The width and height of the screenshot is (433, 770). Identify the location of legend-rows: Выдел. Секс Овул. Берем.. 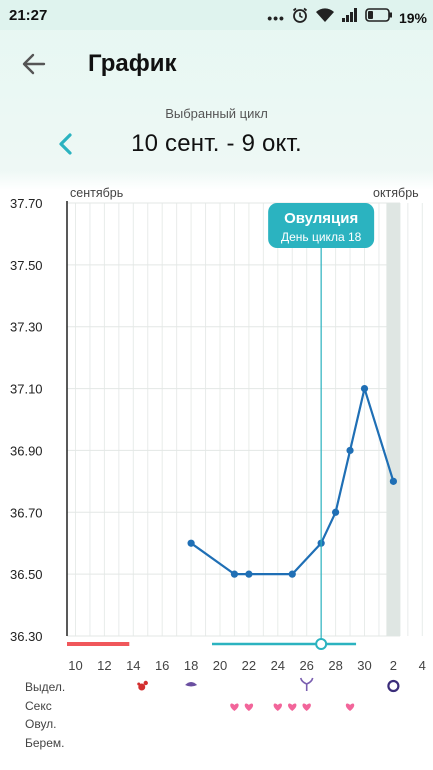
(212, 713).